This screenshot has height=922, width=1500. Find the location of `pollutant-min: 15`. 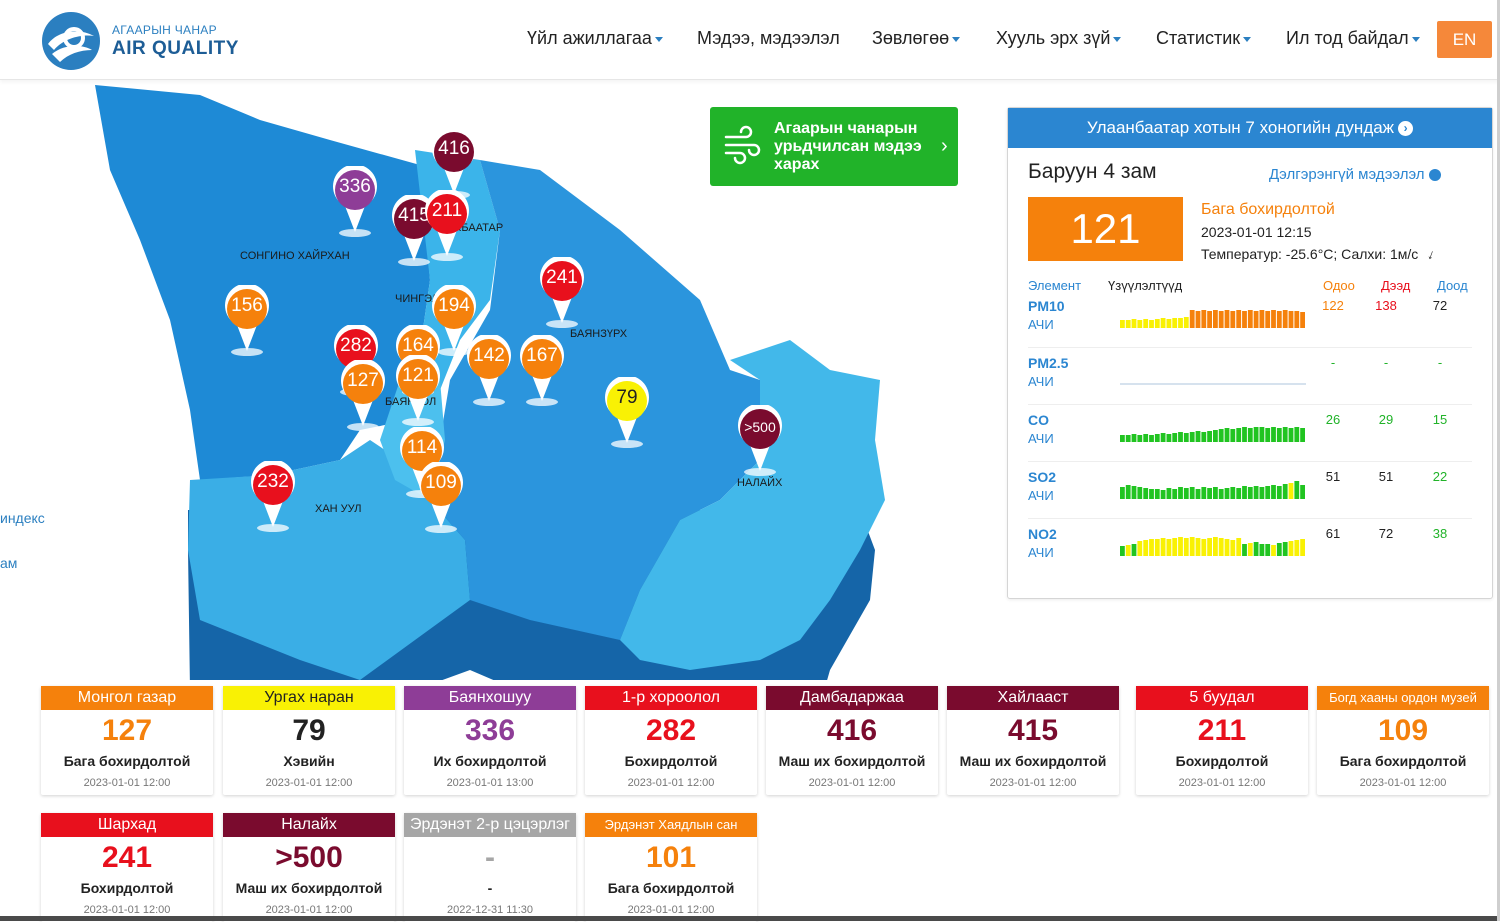

pollutant-min: 15 is located at coordinates (1440, 419).